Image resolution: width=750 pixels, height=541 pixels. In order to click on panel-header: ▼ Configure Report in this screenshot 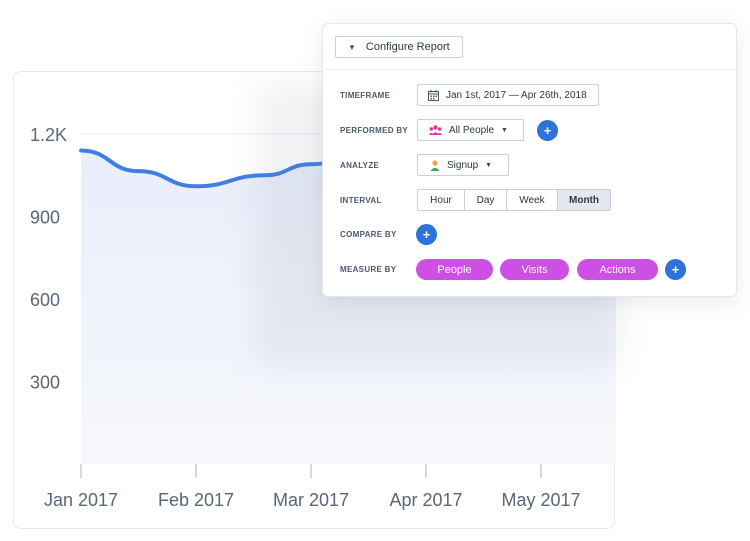, I will do `click(529, 47)`.